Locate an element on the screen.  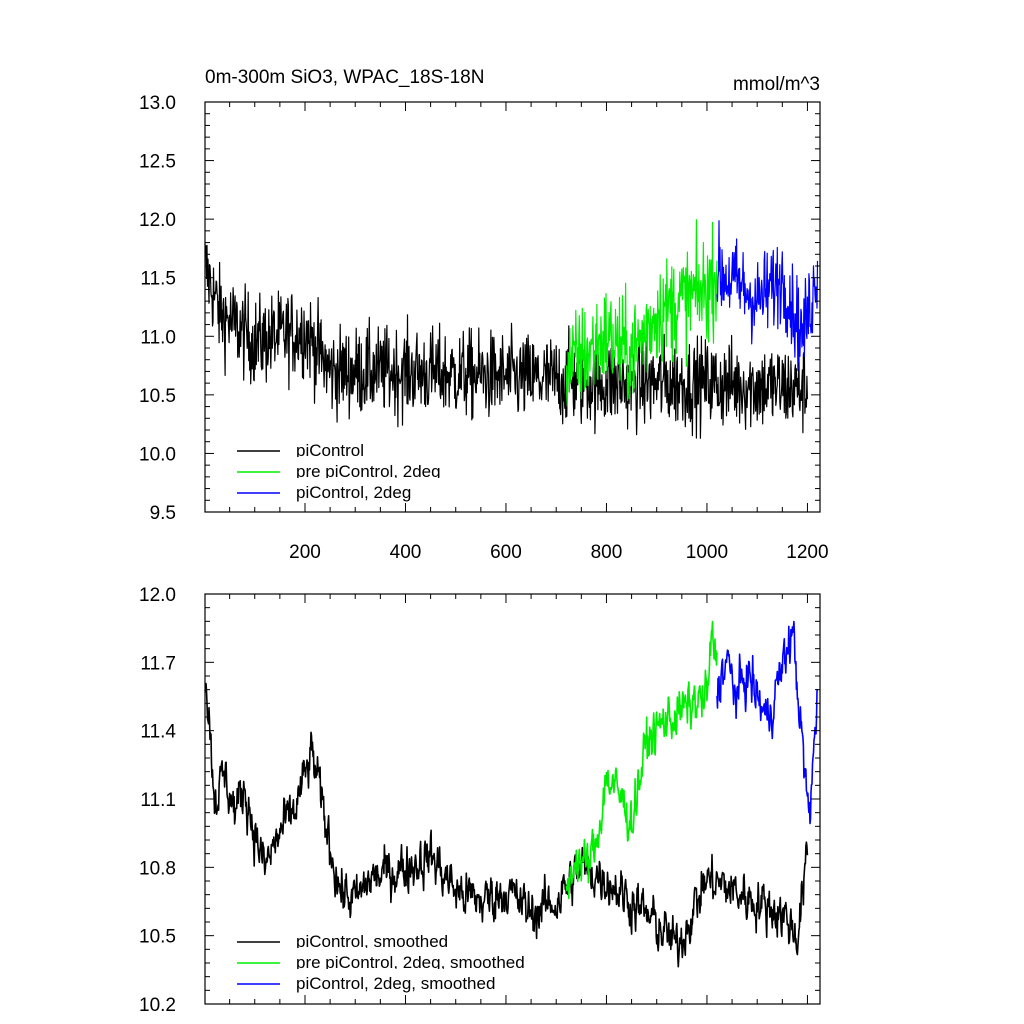
y-tick-label: 13.0 is located at coordinates (157, 103).